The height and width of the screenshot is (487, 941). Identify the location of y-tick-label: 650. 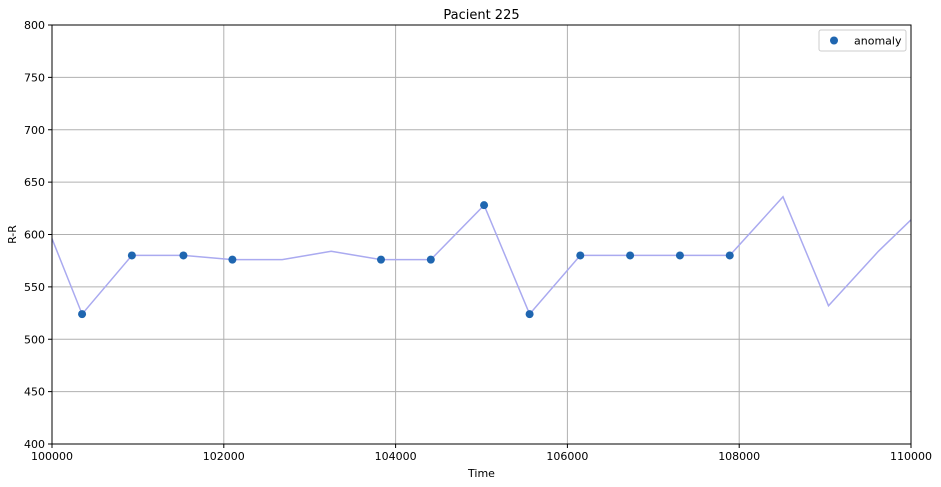
(34, 182).